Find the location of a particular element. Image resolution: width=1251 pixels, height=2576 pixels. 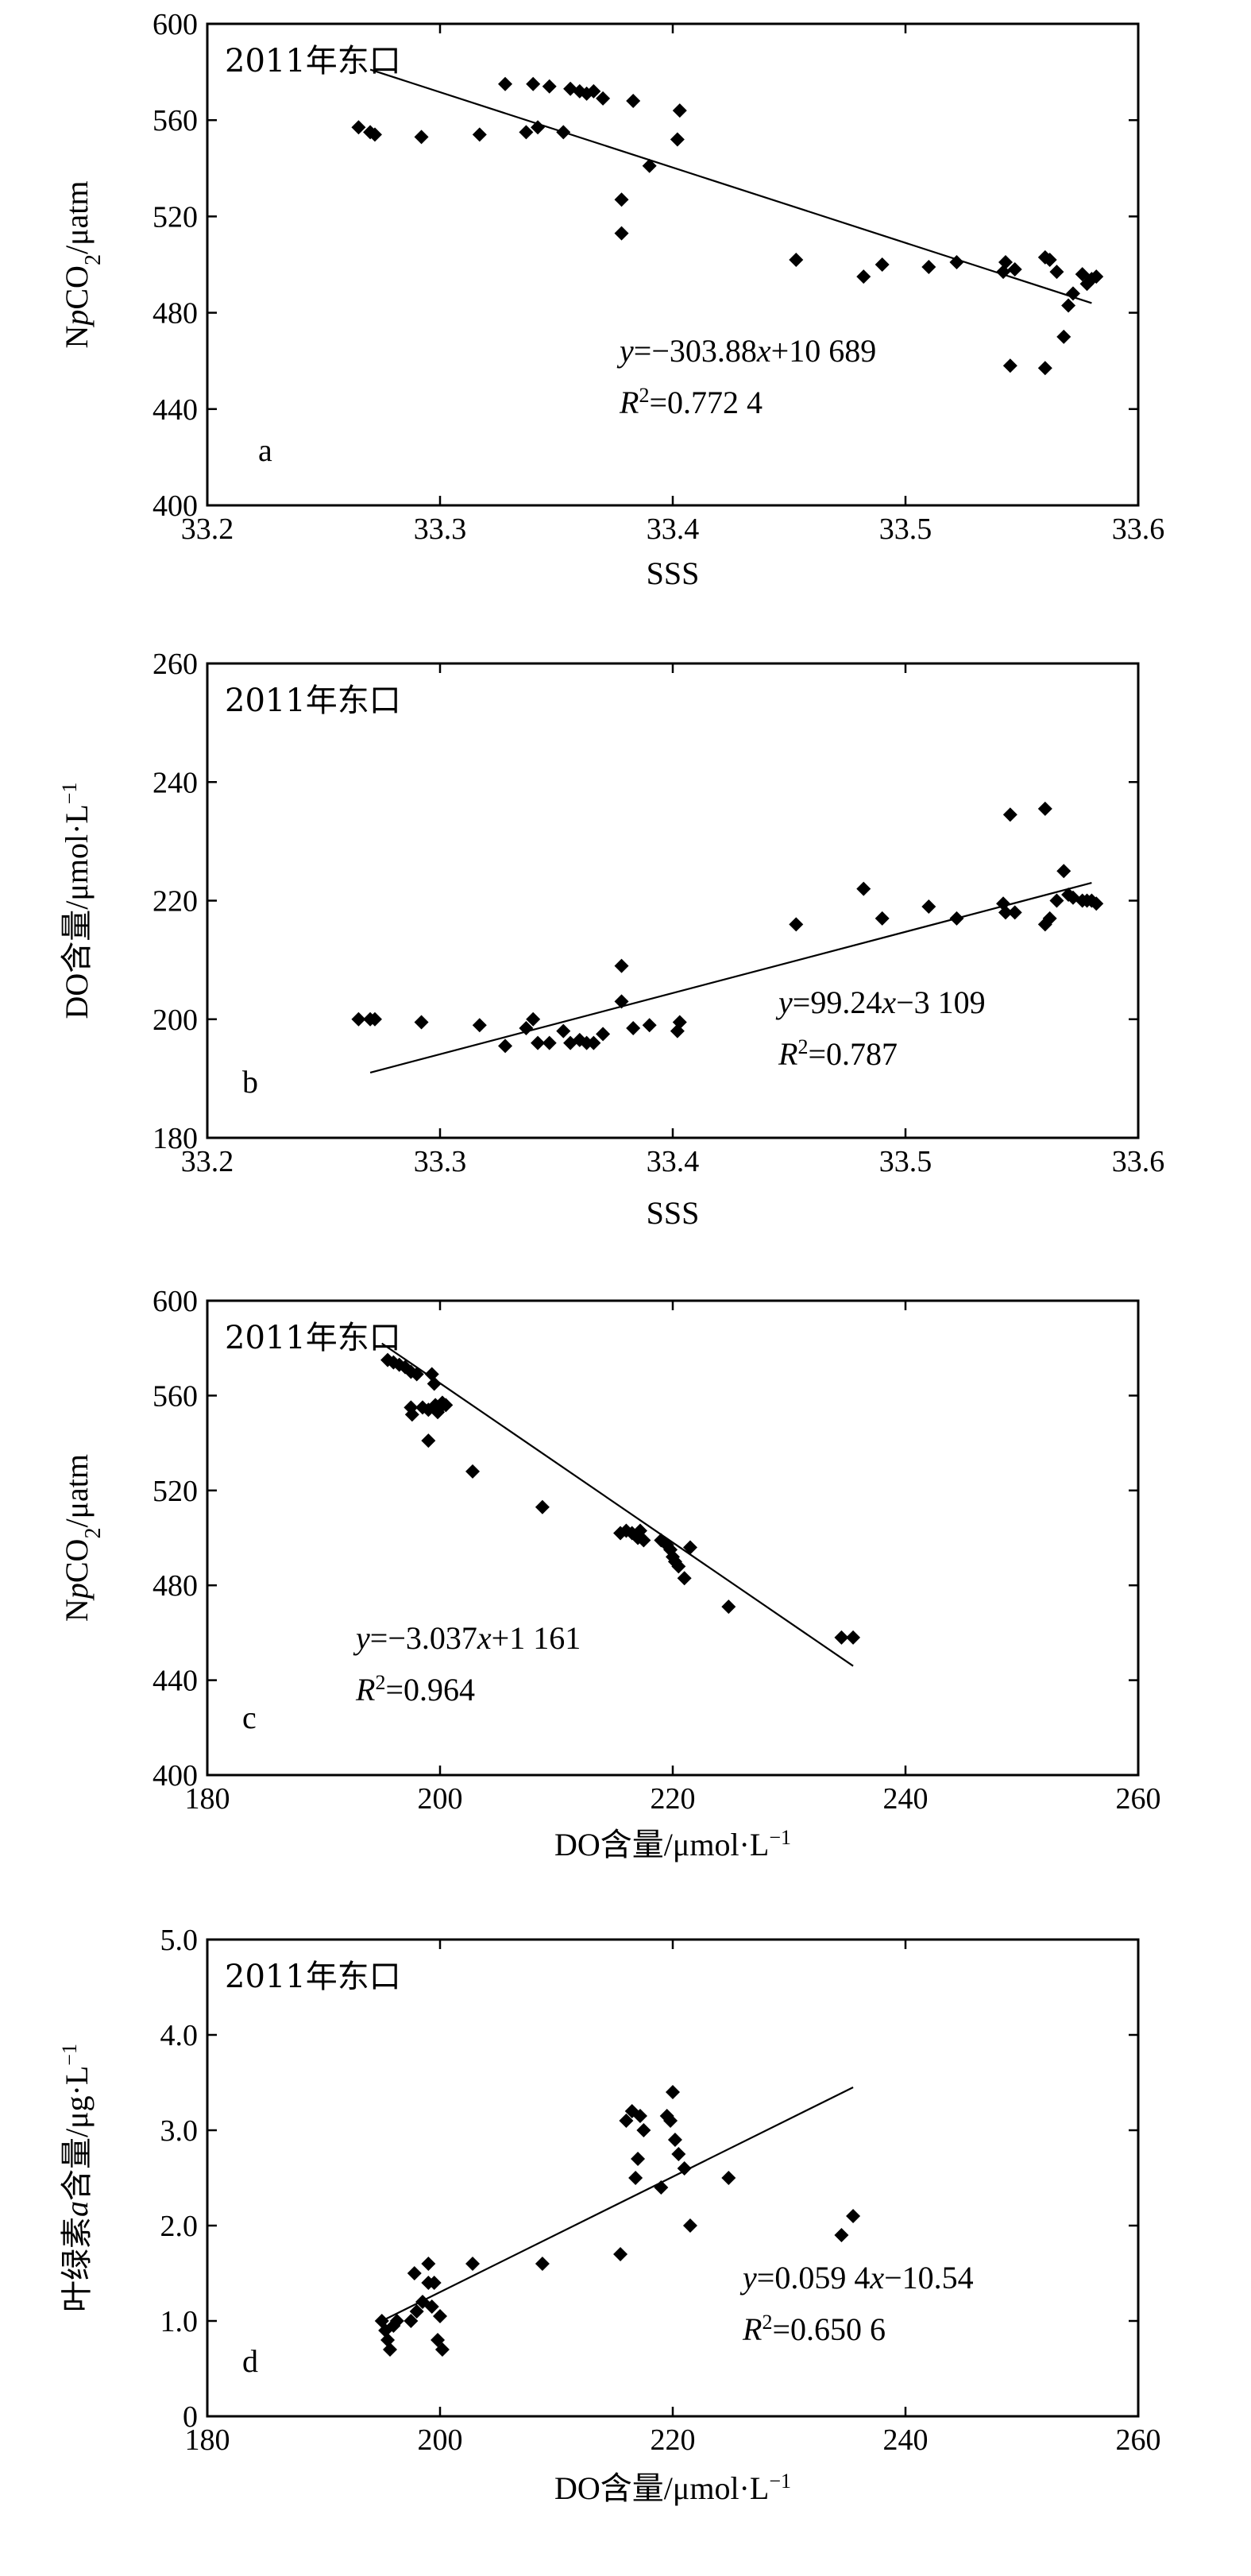

panel-label: a is located at coordinates (265, 450).